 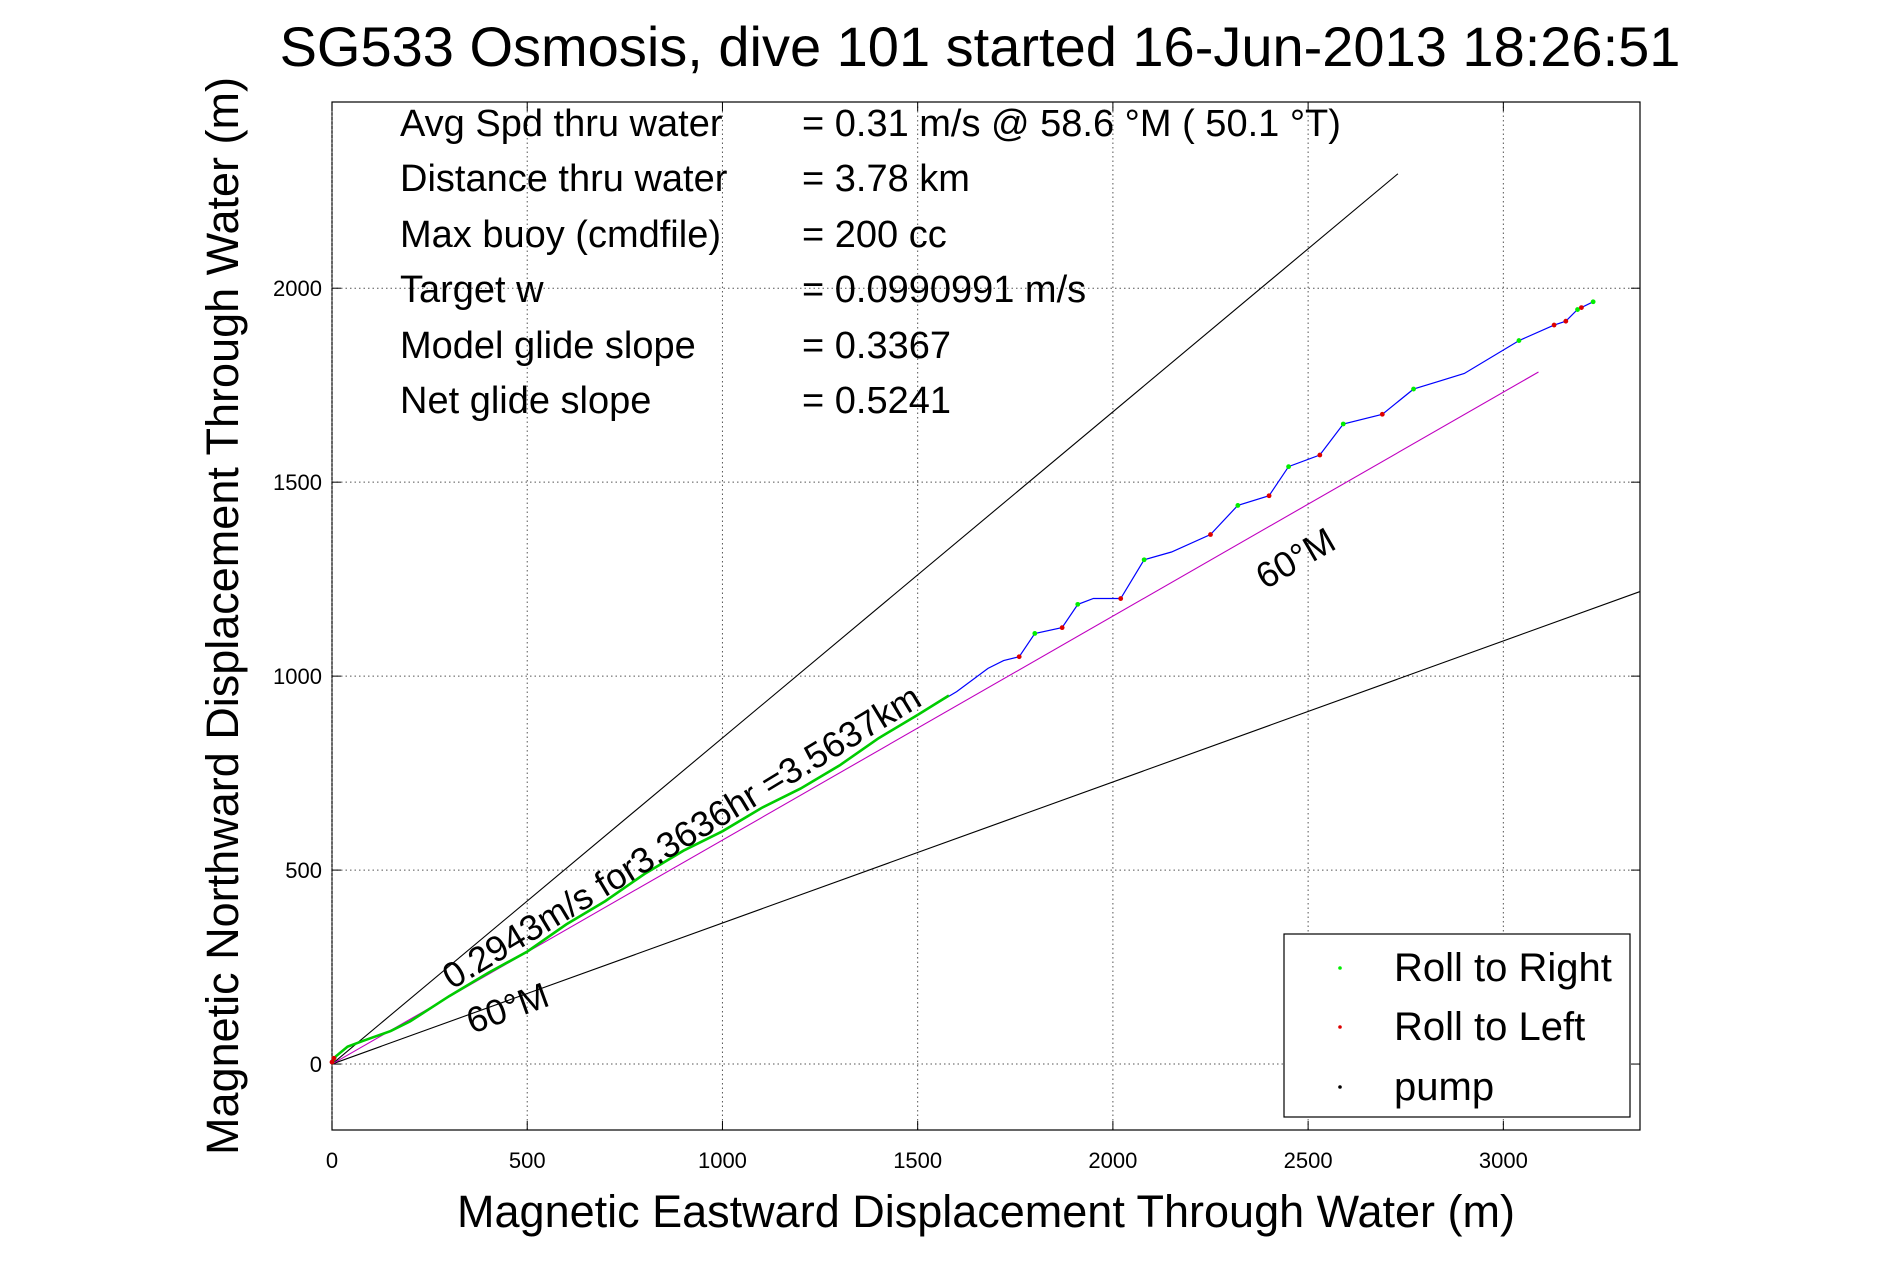 What do you see at coordinates (564, 179) in the screenshot?
I see `stat-label: Distance thru water` at bounding box center [564, 179].